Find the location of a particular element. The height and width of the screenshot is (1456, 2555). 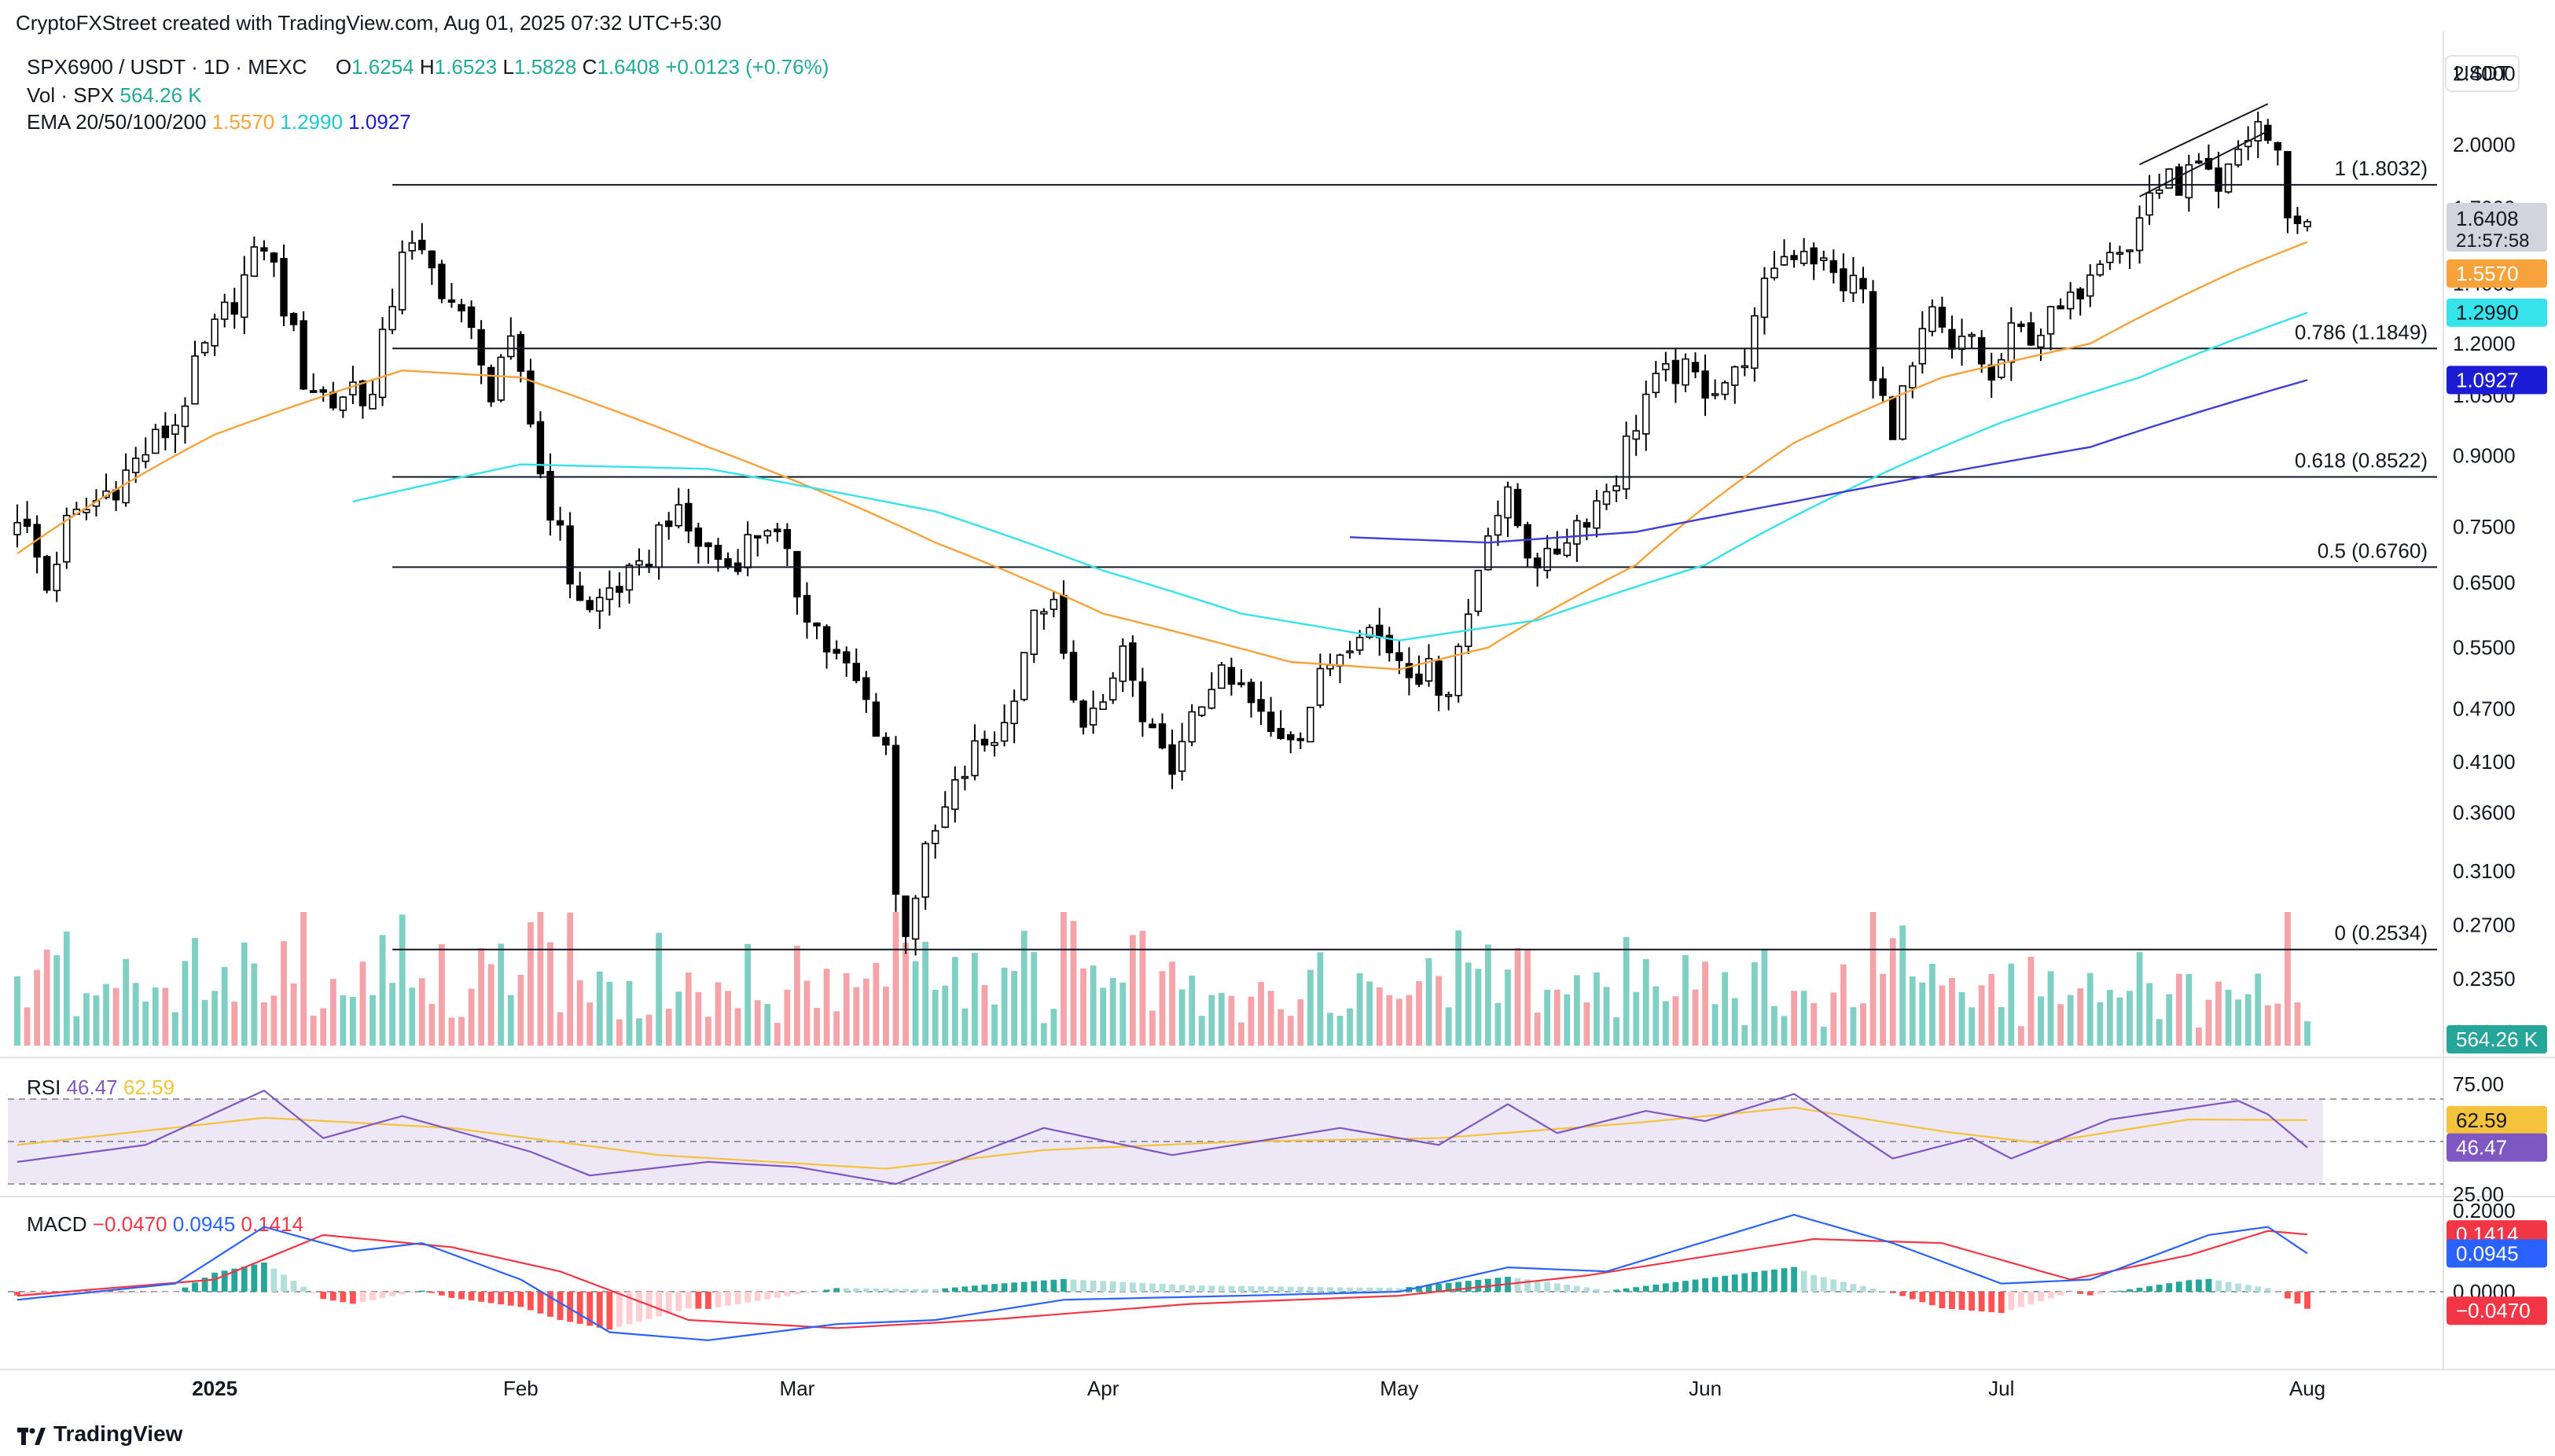

currency-button: USDT is located at coordinates (2482, 73).